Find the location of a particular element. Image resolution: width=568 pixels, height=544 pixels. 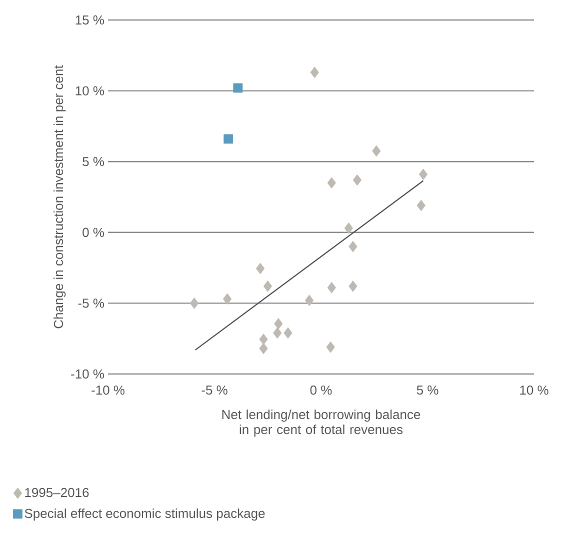

x-axis-title: Net lending/net borrowing balance in per cent of total revenues is located at coordinates (321, 423).